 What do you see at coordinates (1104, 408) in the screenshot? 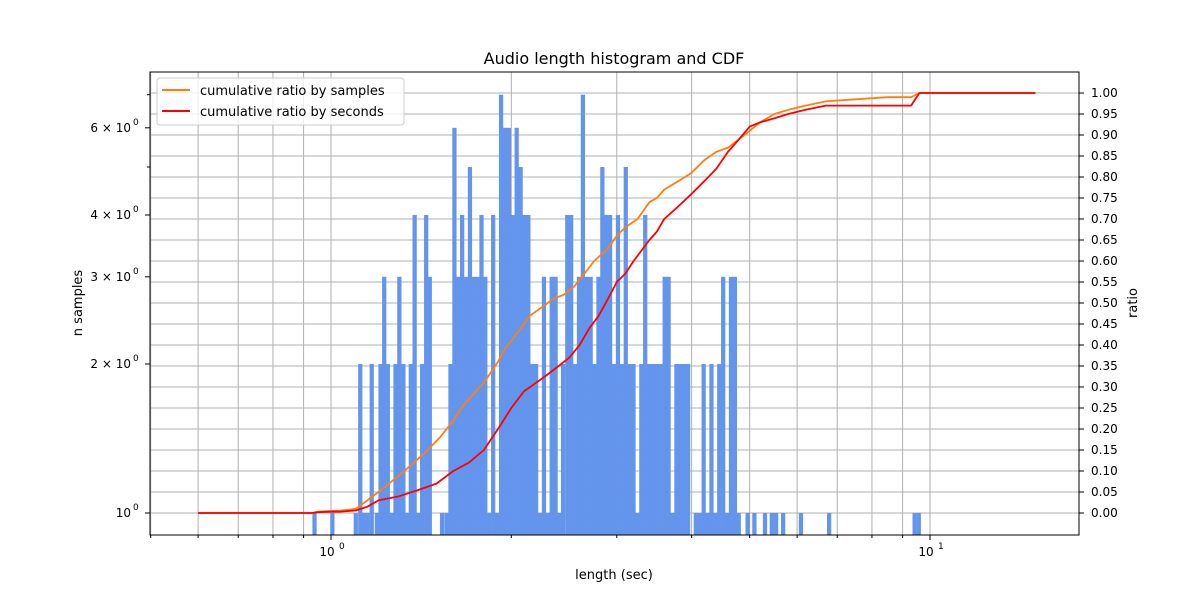
I see `right-tick-label: 0.25` at bounding box center [1104, 408].